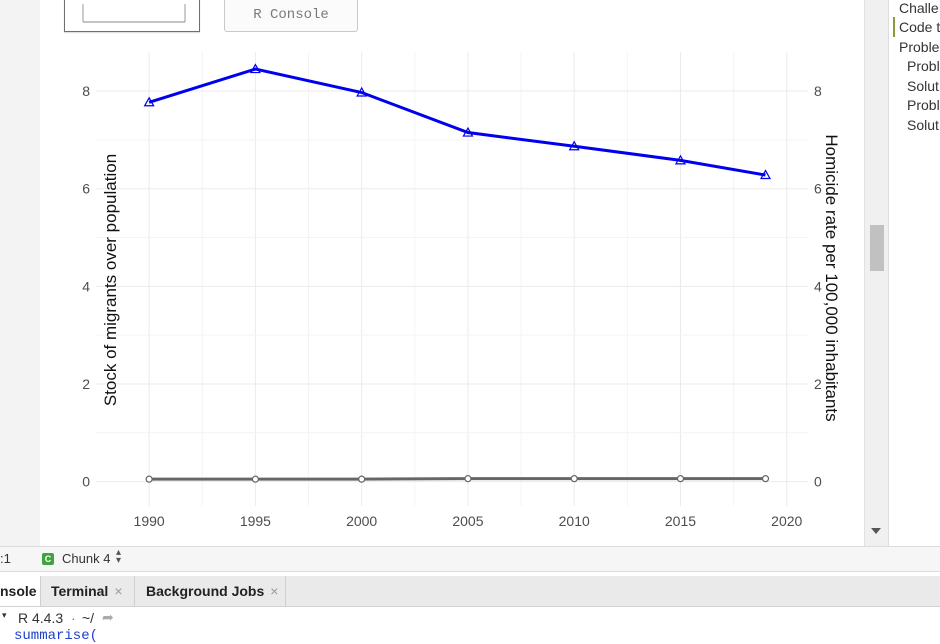 This screenshot has height=644, width=940. Describe the element at coordinates (470, 591) in the screenshot. I see `console-tabbar: nsole Terminal × Background Jobs ×` at that location.